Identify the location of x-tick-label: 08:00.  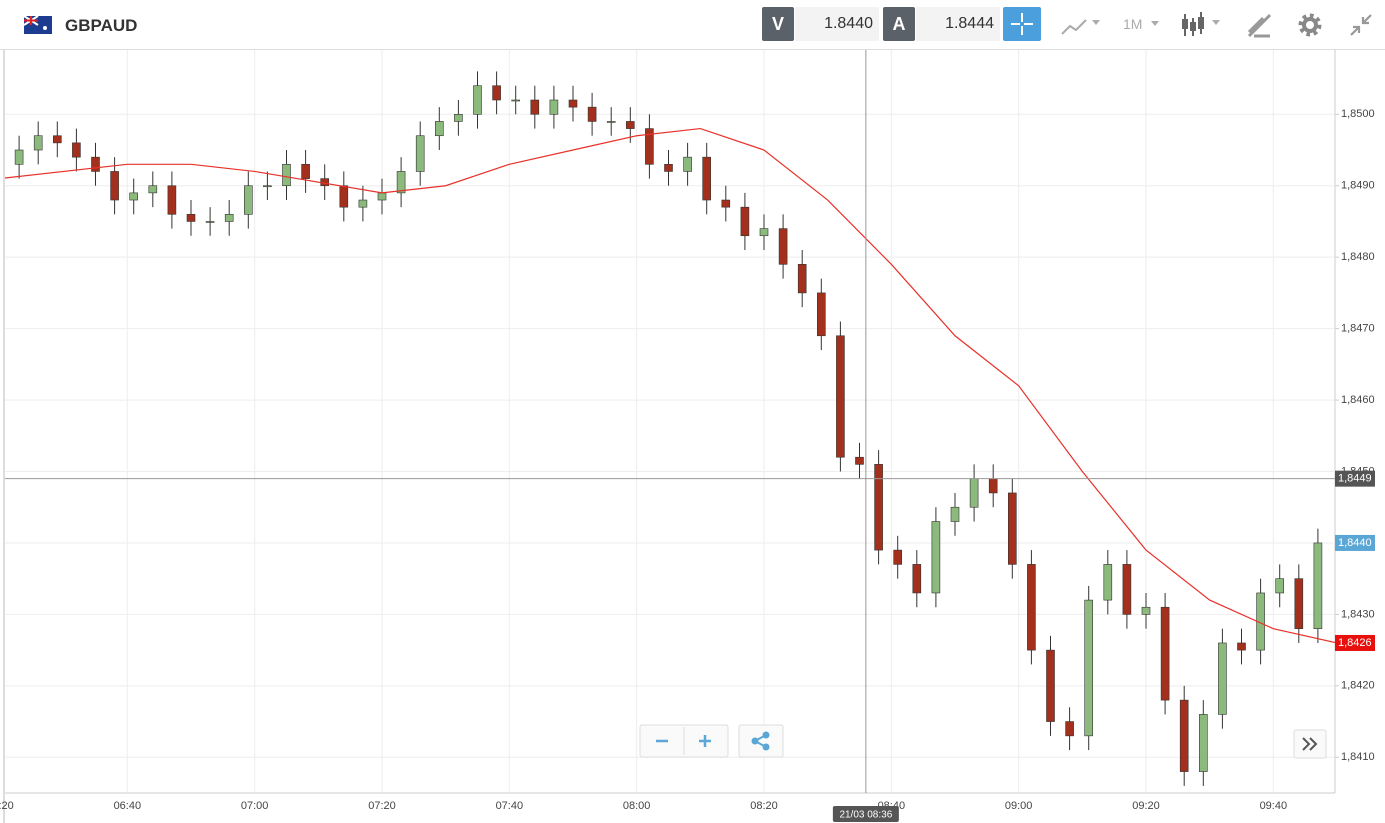
(637, 806).